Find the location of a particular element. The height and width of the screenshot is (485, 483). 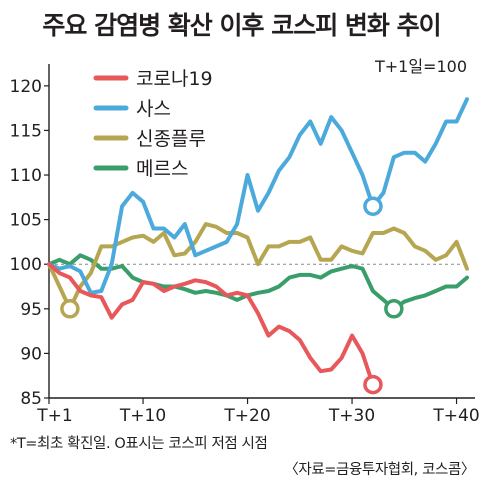

x-tick-label: T+30 is located at coordinates (351, 416).